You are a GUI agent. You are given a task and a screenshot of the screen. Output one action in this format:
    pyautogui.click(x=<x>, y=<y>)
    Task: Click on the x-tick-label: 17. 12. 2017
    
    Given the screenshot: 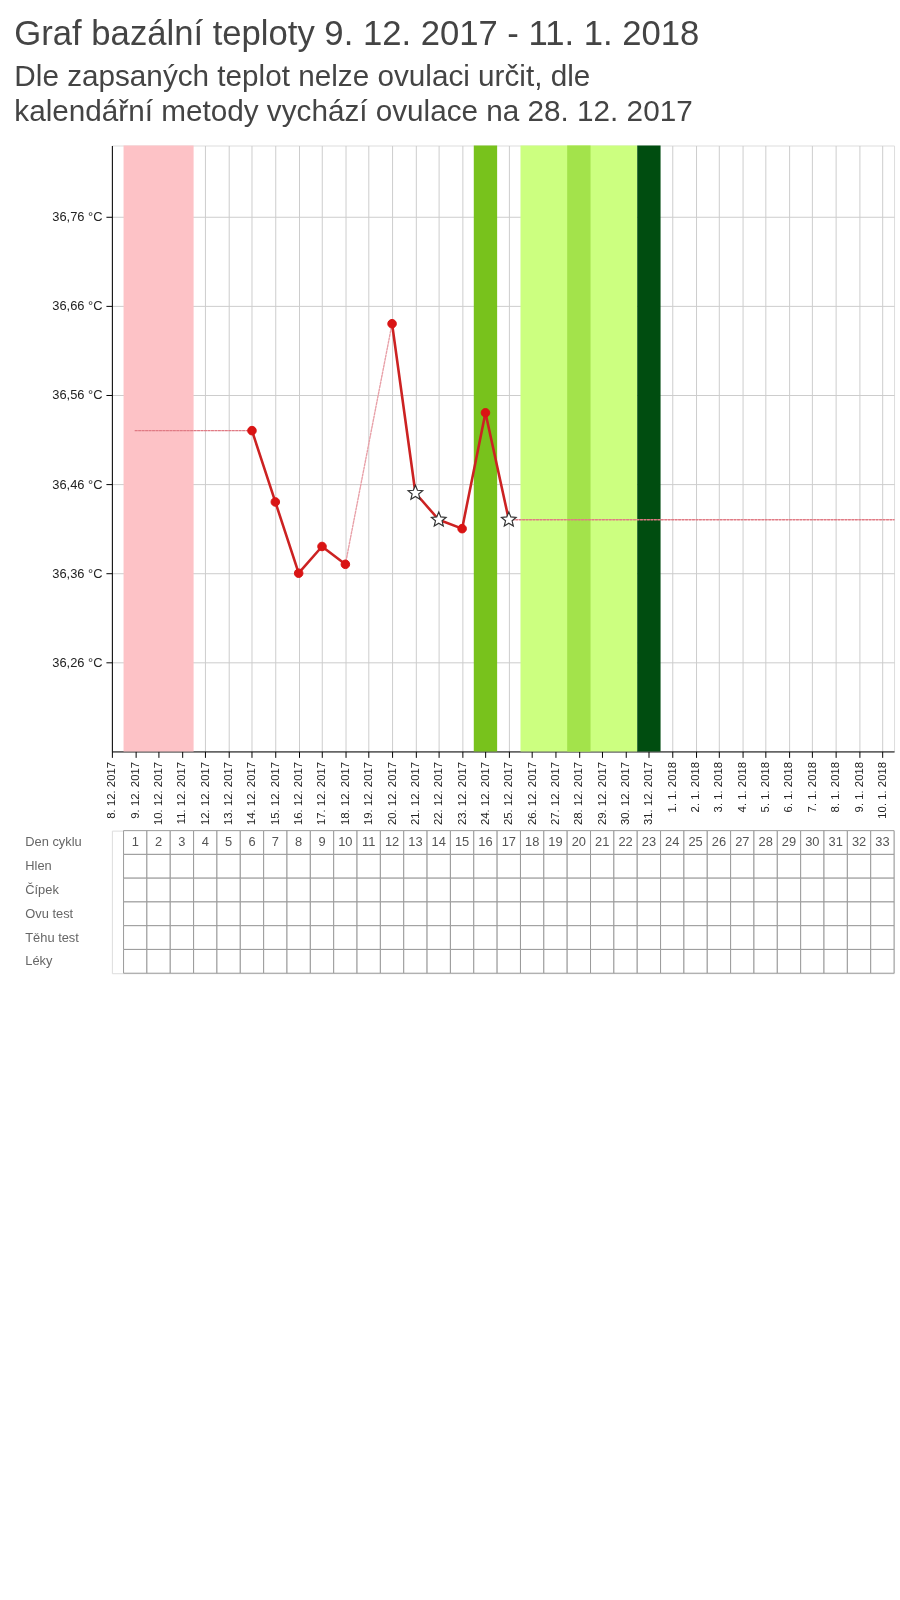 What is the action you would take?
    pyautogui.click(x=321, y=793)
    